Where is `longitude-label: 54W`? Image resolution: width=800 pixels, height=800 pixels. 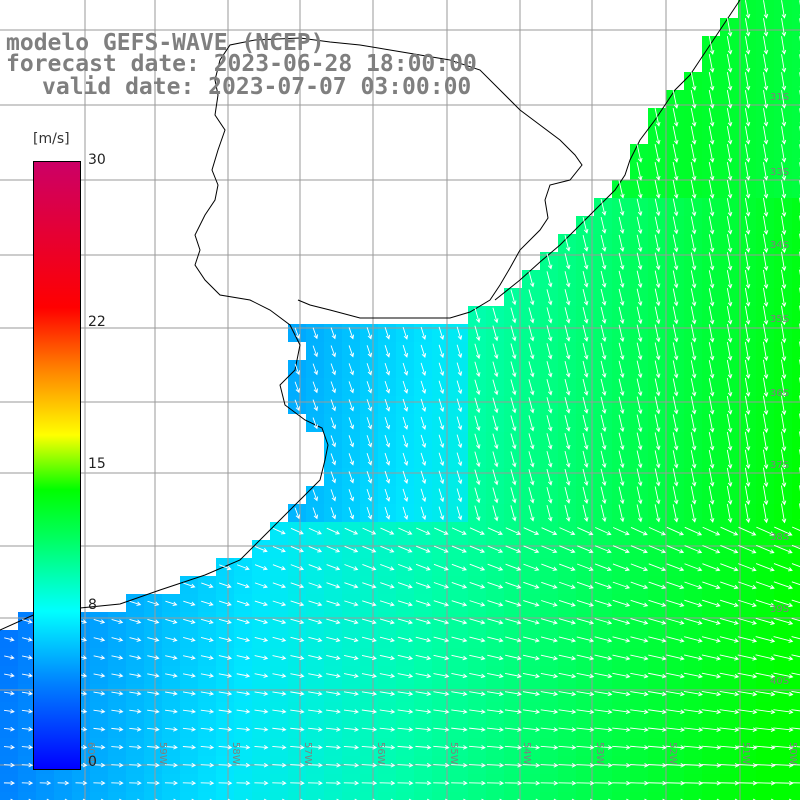 longitude-label: 54W is located at coordinates (526, 753).